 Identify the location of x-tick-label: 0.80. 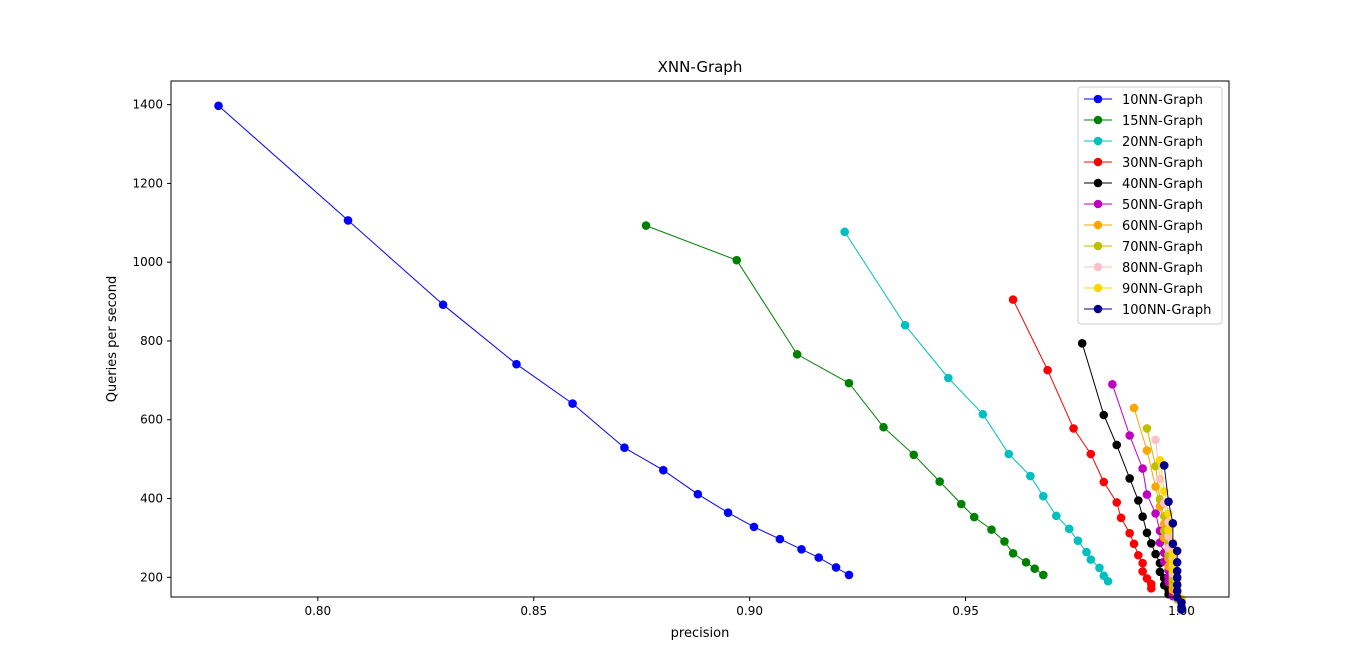
(317, 611).